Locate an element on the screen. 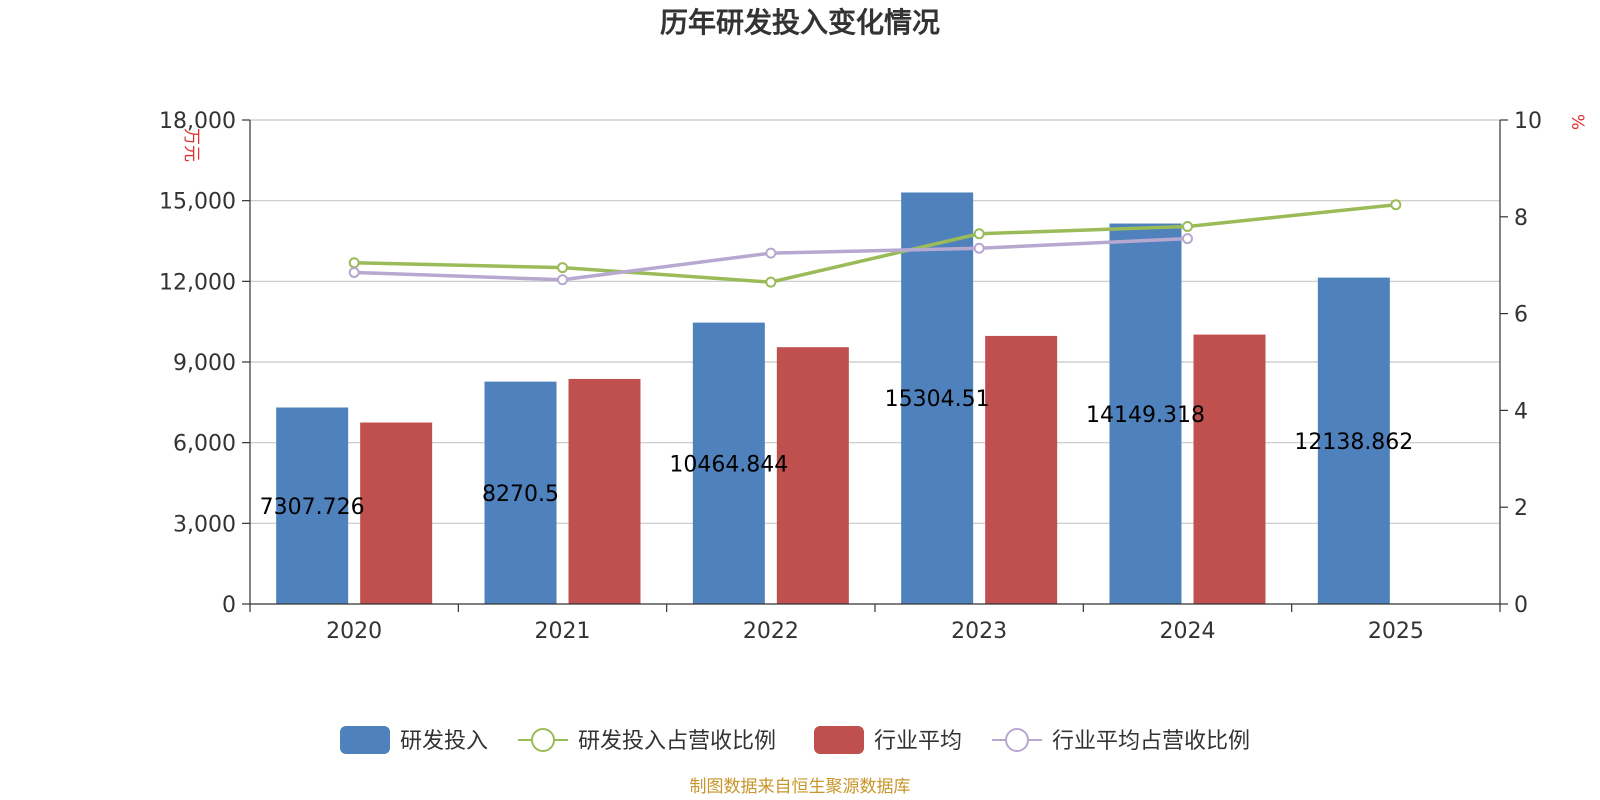 The height and width of the screenshot is (800, 1600). y-left-tick-label: 15,000 is located at coordinates (197, 202).